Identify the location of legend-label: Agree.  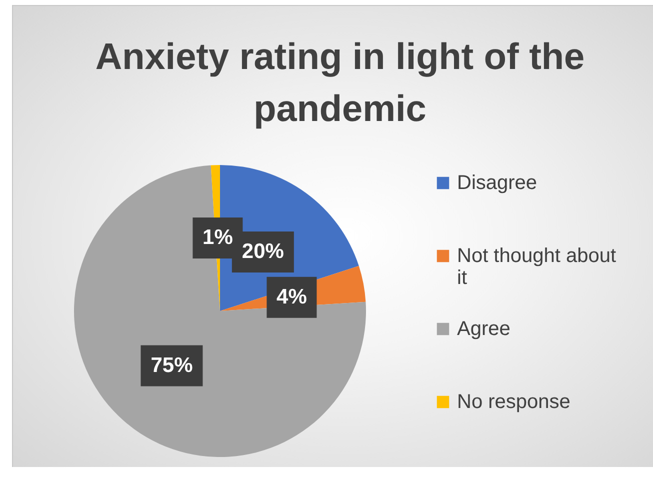
(483, 329).